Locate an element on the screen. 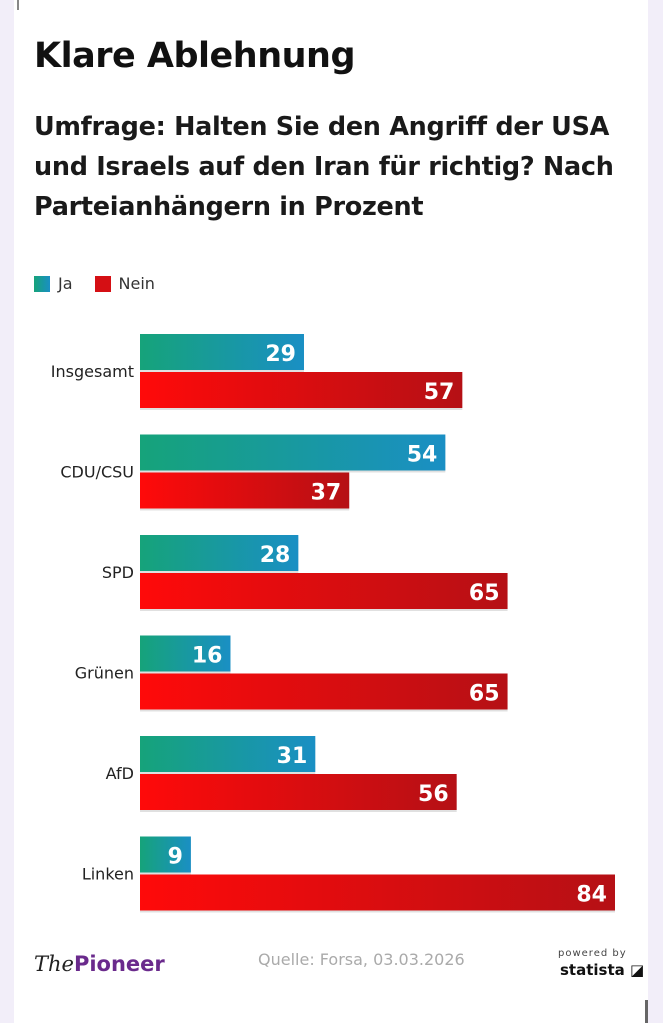  statista-icon: ◪ is located at coordinates (637, 970).